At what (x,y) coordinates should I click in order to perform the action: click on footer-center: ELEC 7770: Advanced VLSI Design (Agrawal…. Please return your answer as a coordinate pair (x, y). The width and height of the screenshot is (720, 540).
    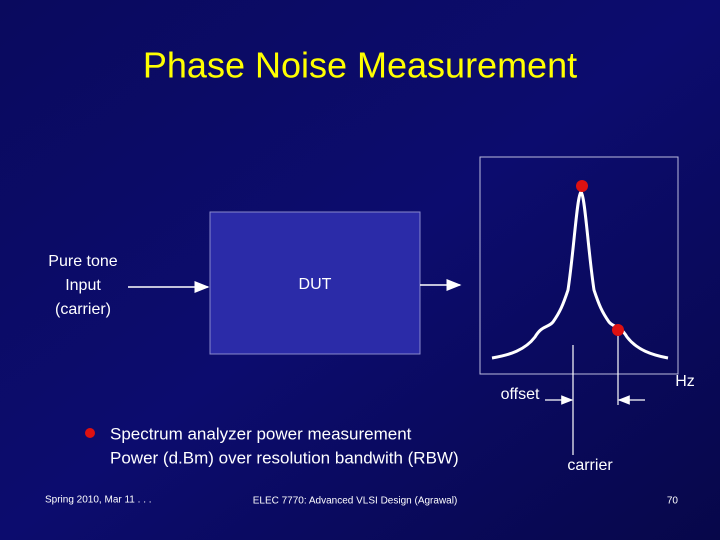
    Looking at the image, I should click on (355, 501).